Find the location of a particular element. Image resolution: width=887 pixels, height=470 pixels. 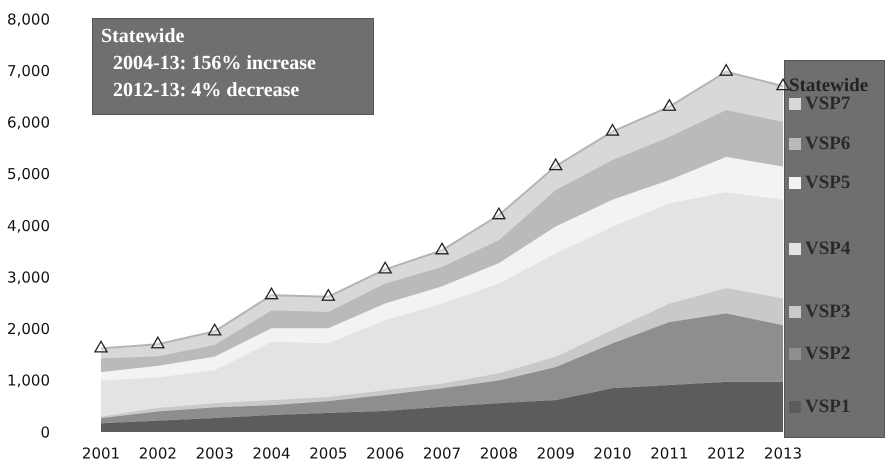

y-tick-label: 8,000 is located at coordinates (28, 19).